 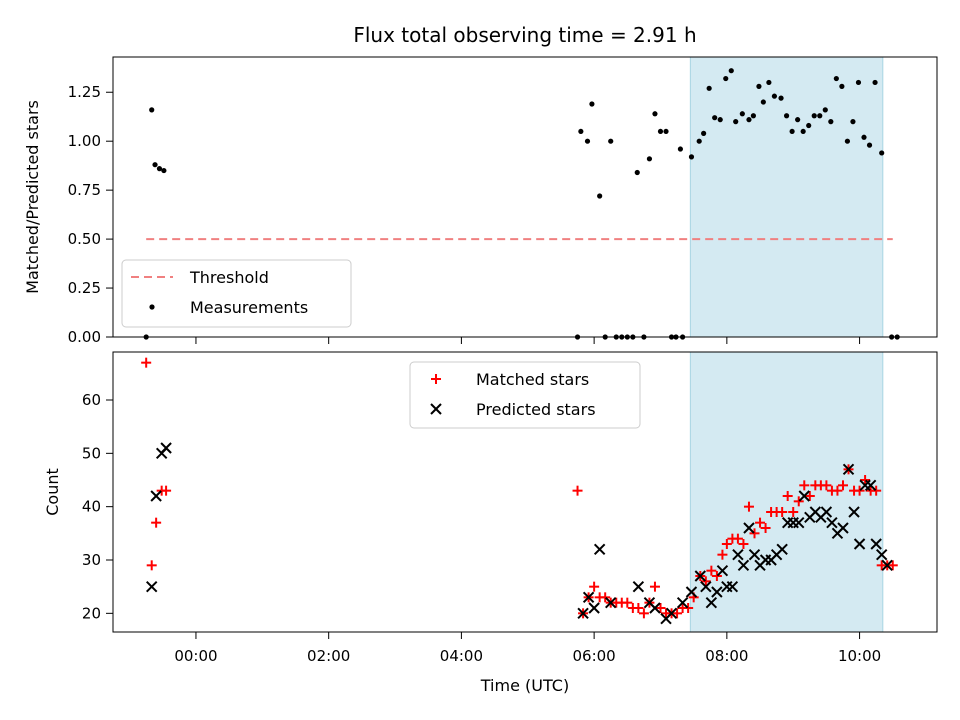 I want to click on bottom-x-tick-label-1: 02:00, so click(x=328, y=656).